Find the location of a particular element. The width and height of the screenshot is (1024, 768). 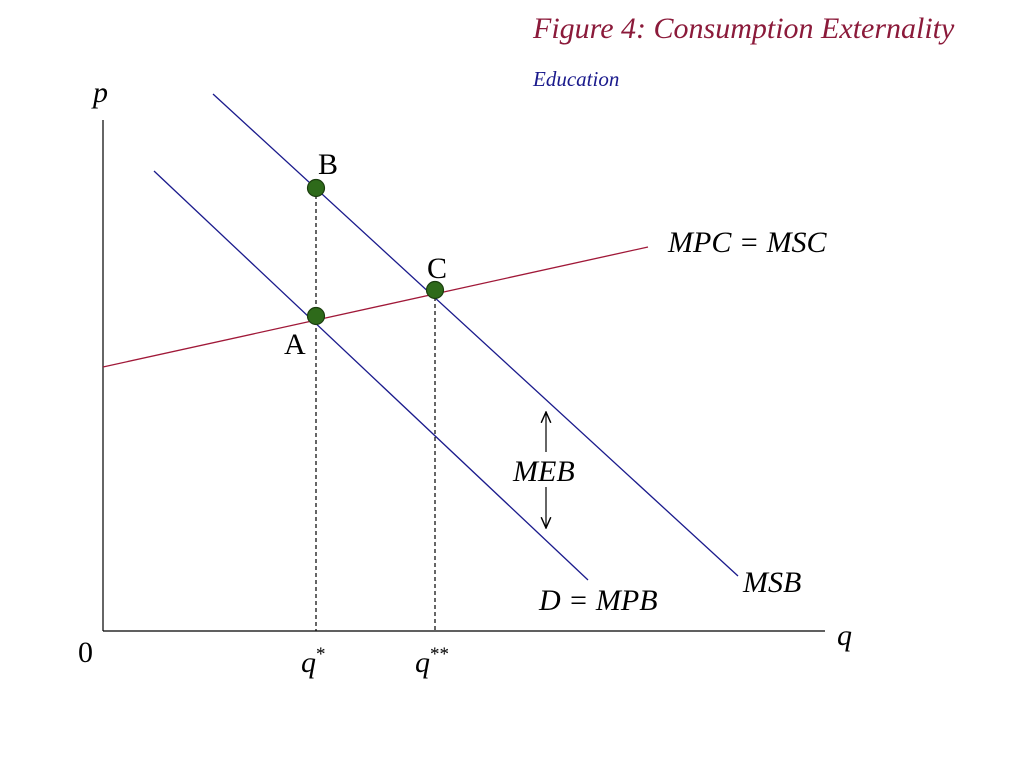

origin-label: 0 is located at coordinates (85, 652).